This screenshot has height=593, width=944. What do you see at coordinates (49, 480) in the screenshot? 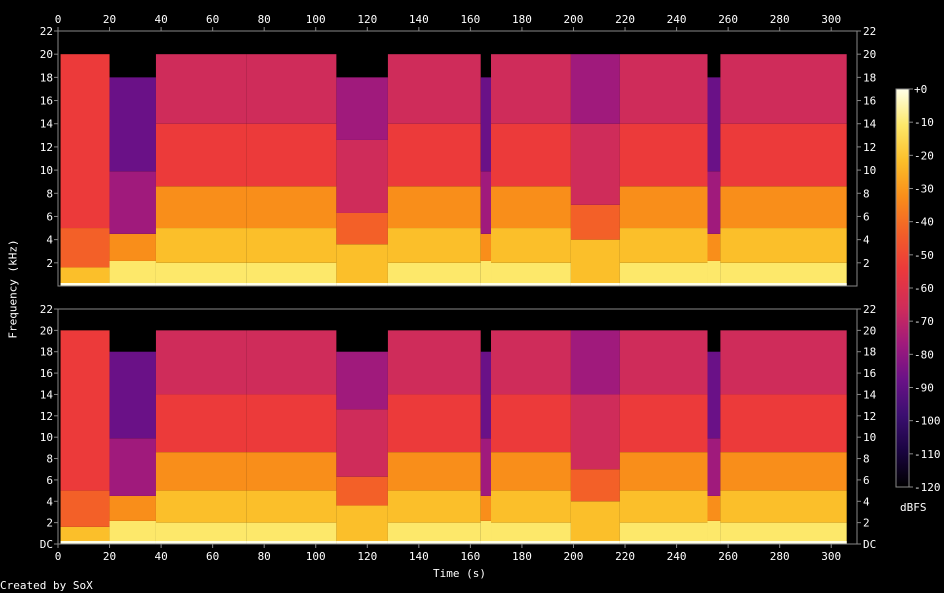
I see `y-tick-label-left: 6` at bounding box center [49, 480].